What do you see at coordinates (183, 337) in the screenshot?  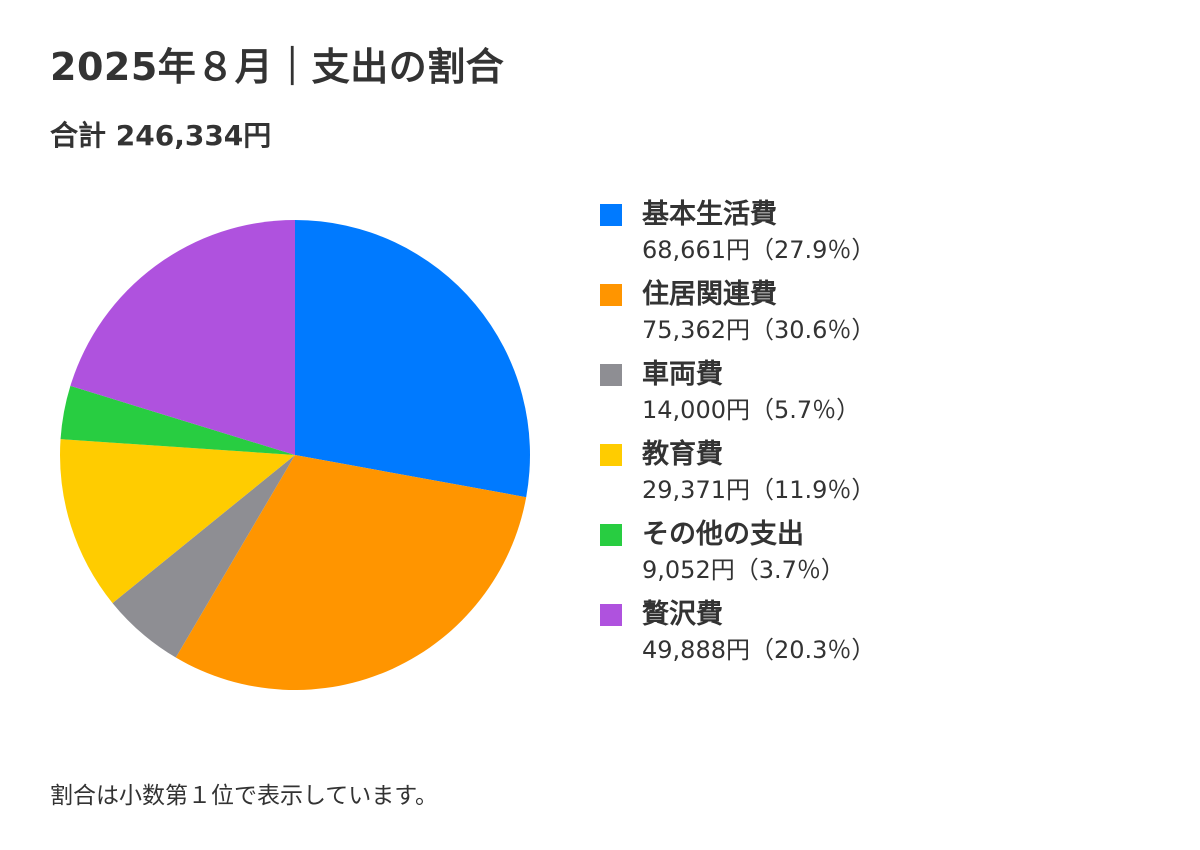 I see `pie-slice-luxury` at bounding box center [183, 337].